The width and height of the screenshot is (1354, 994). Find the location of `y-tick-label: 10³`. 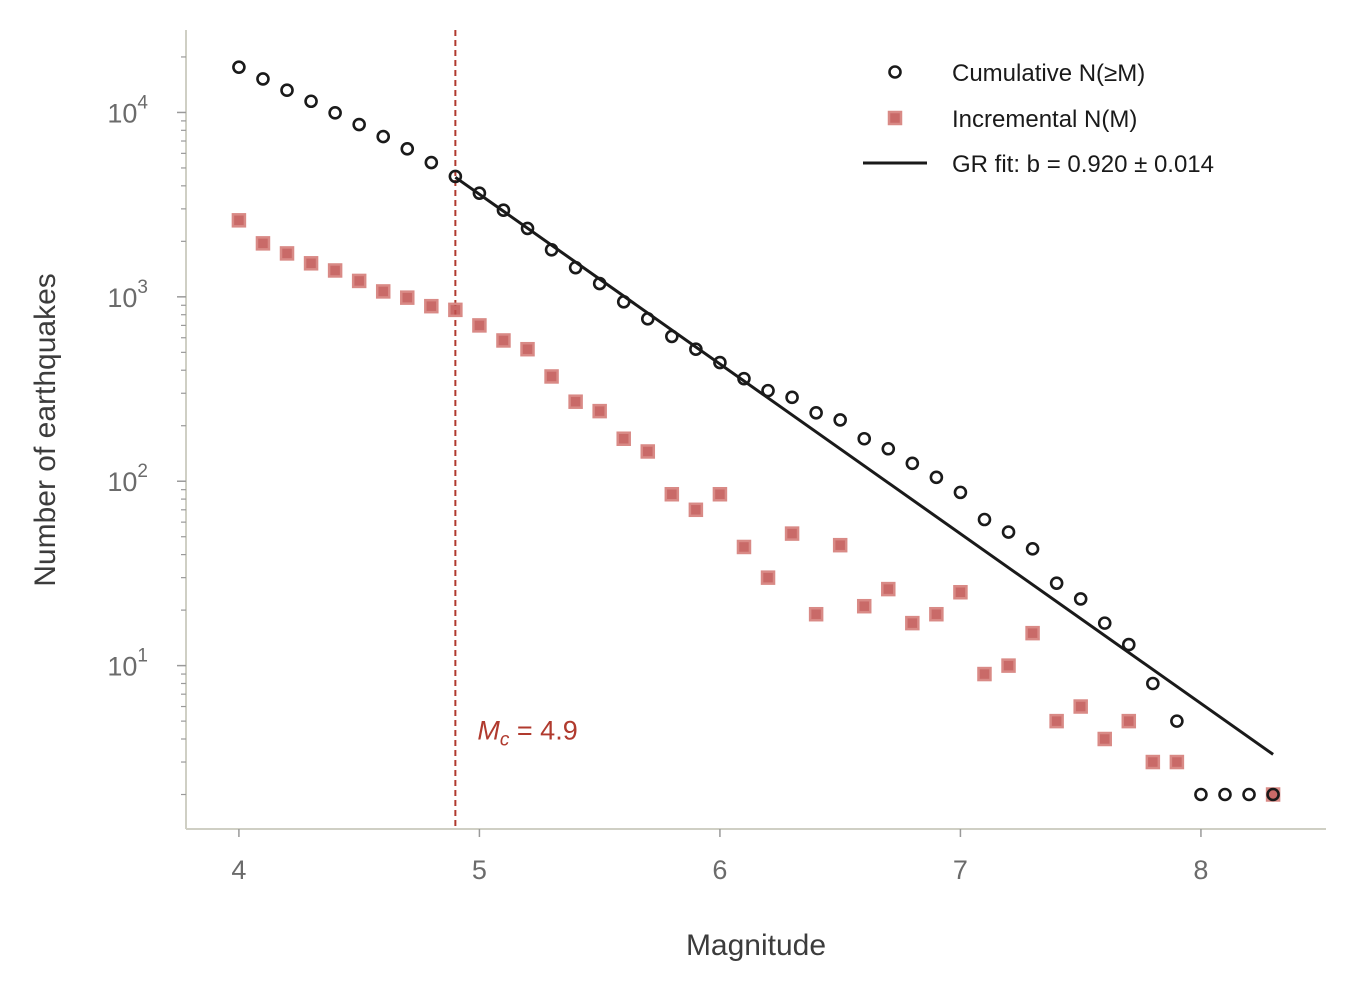

y-tick-label: 10³ is located at coordinates (127, 295).